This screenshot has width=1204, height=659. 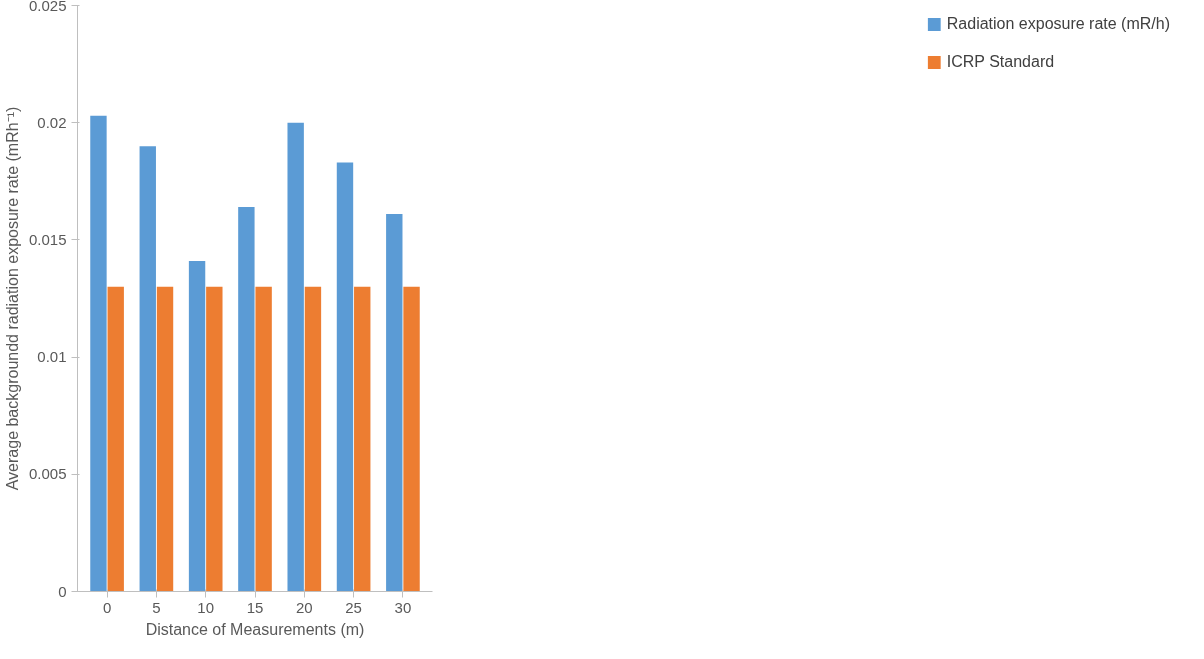 I want to click on y-axis-title: Average backgroundd radiation exposure rate (mRh⁻¹), so click(x=12, y=298).